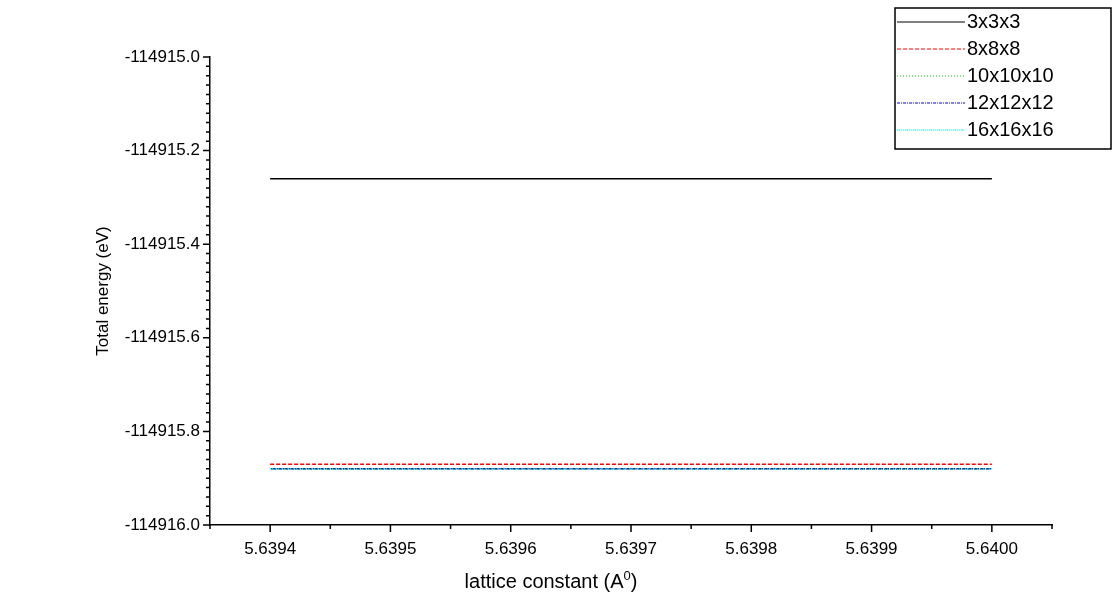 The image size is (1113, 610). Describe the element at coordinates (871, 548) in the screenshot. I see `x-tick-label: 5.6399` at that location.